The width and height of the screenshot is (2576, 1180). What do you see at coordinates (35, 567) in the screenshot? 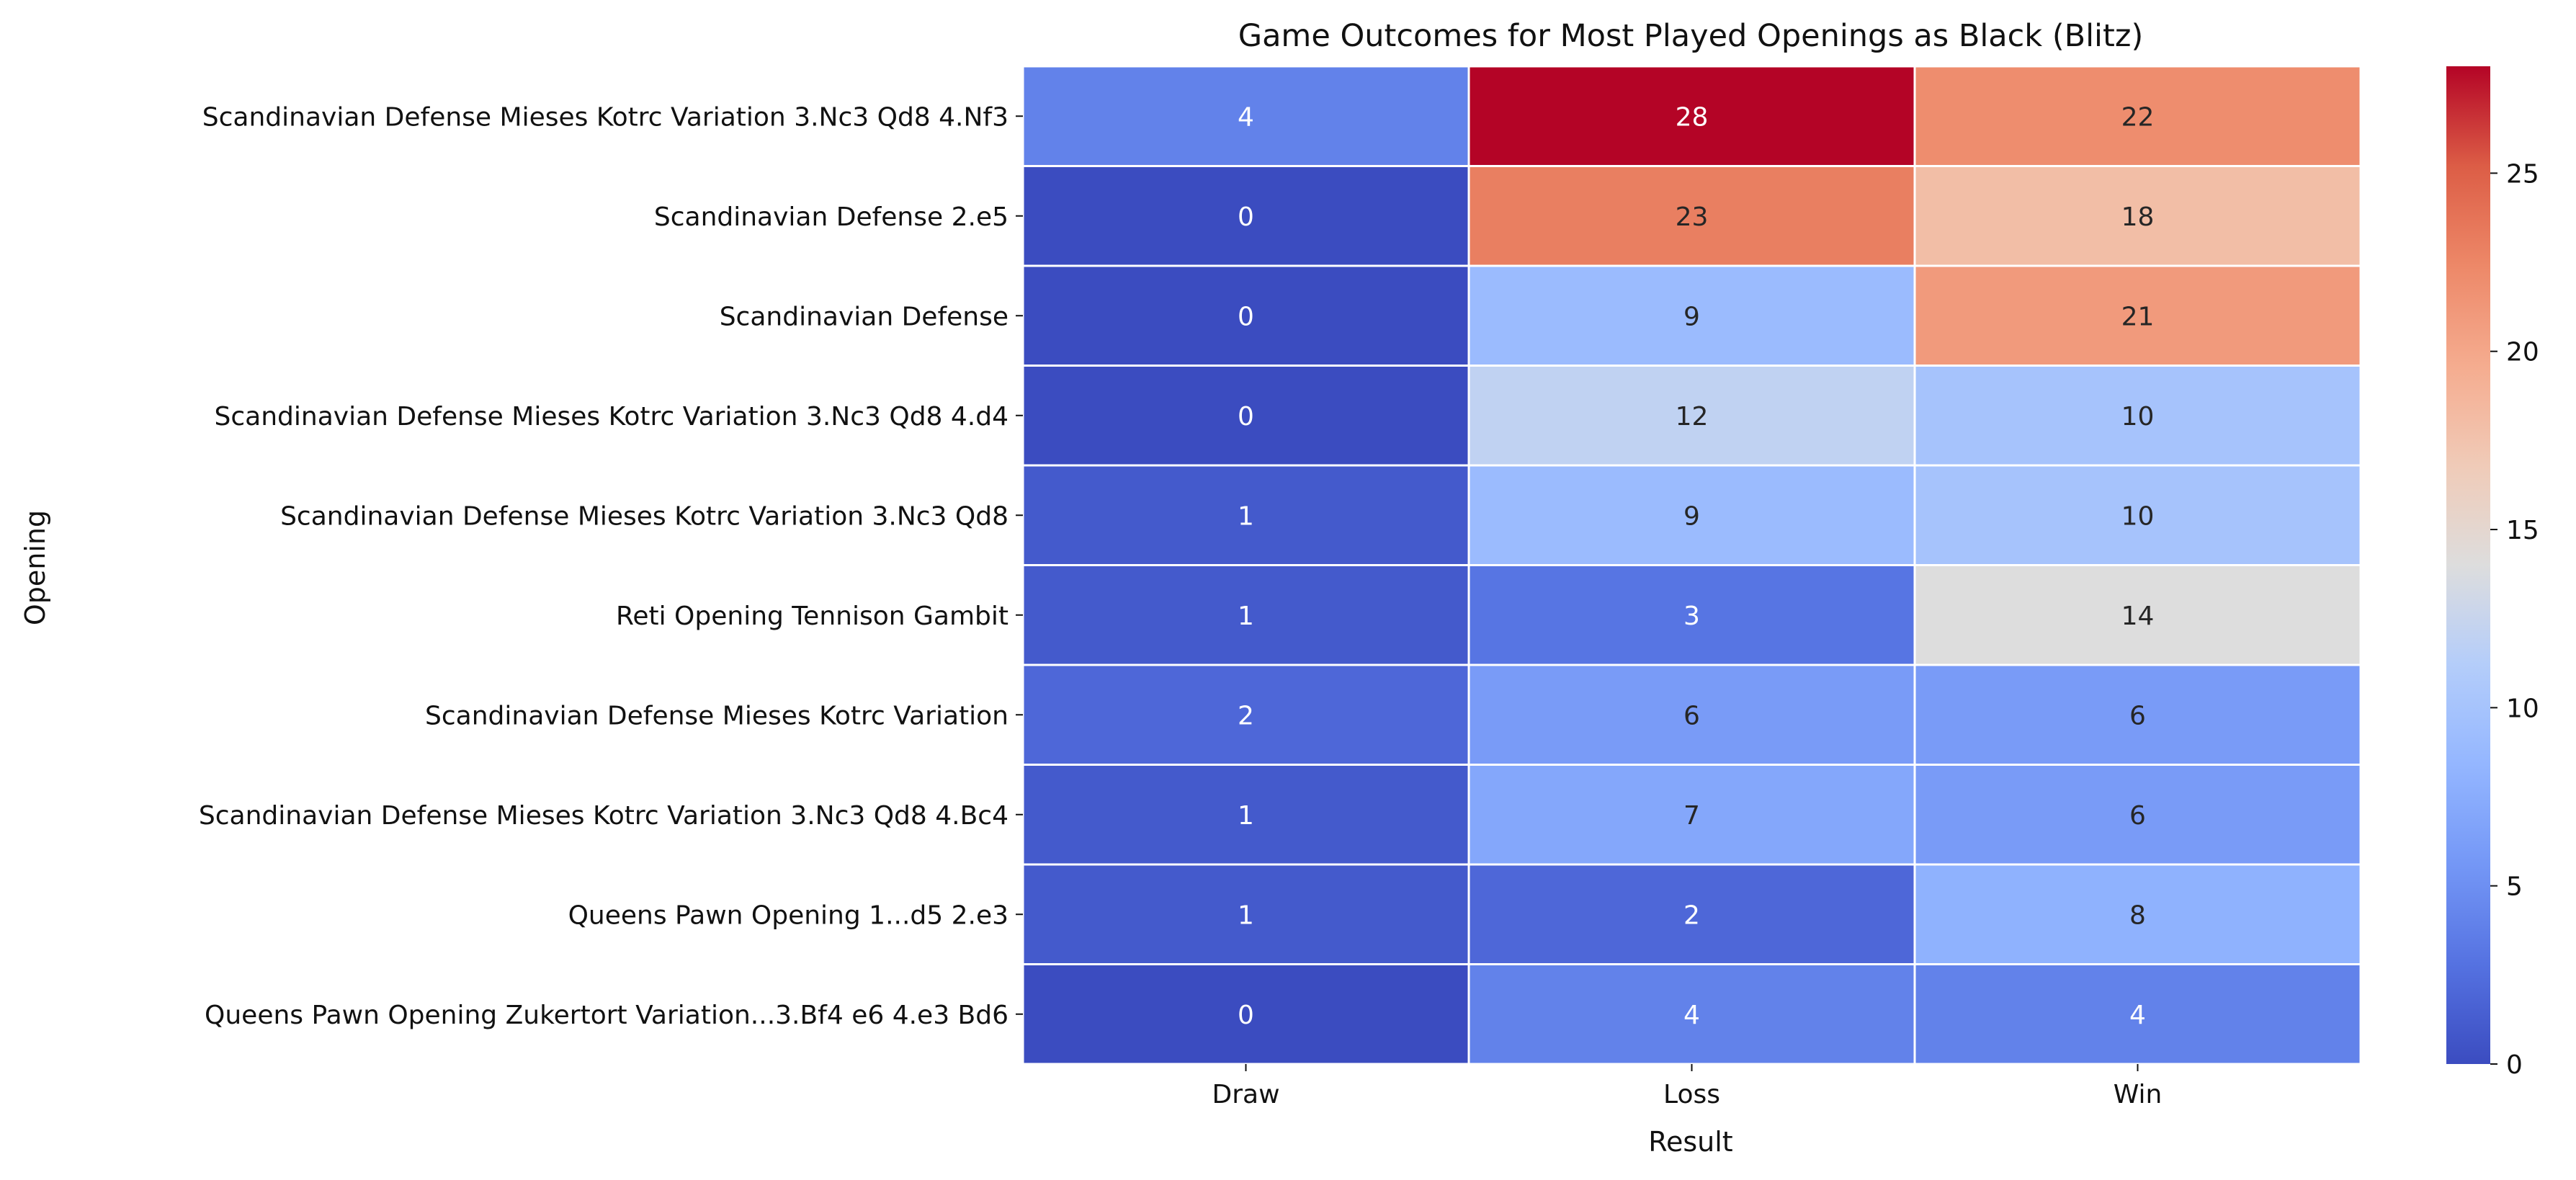
I see `y-axis-label: Opening` at bounding box center [35, 567].